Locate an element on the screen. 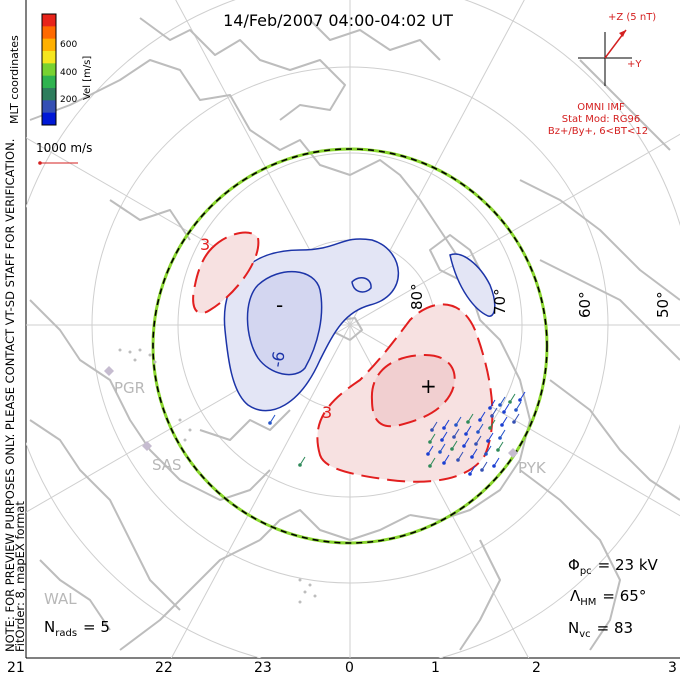  mlt-label-0: 0 is located at coordinates (349, 667).